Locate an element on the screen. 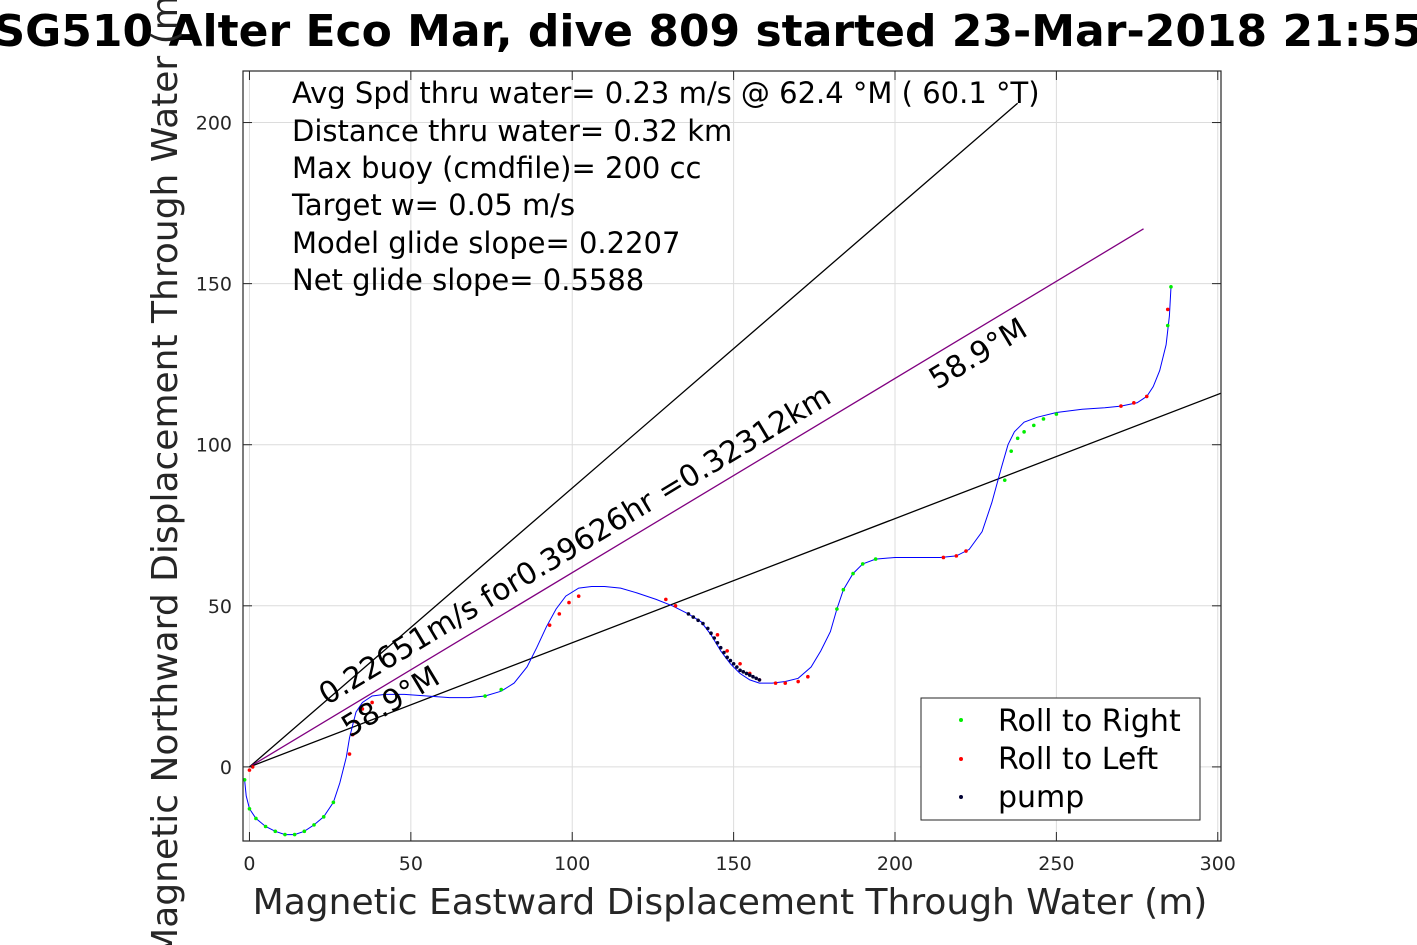  y-tick-label: 50 is located at coordinates (220, 607).